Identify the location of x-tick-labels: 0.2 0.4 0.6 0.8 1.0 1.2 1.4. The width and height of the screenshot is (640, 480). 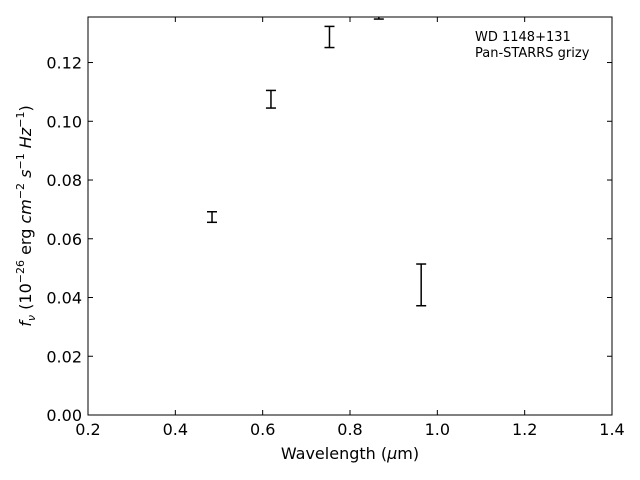
(349, 429).